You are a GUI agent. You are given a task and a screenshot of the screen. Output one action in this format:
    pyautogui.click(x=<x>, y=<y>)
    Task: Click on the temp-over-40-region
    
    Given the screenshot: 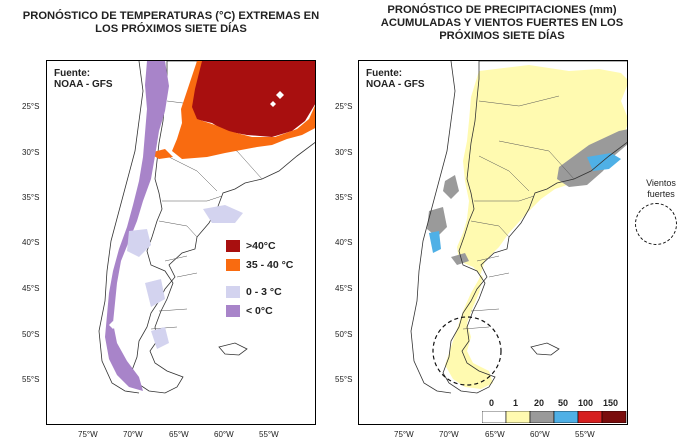 What is the action you would take?
    pyautogui.click(x=251, y=99)
    